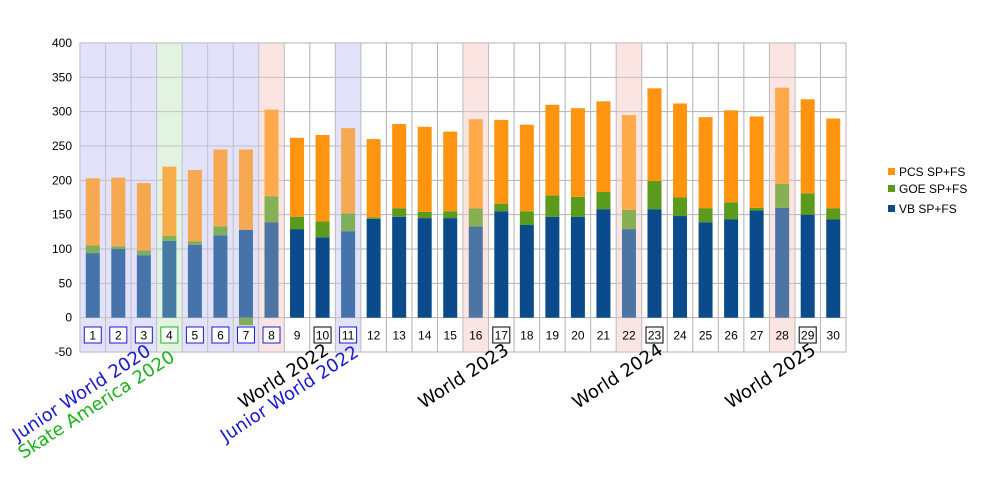 The width and height of the screenshot is (1000, 490). What do you see at coordinates (527, 336) in the screenshot?
I see `x-tick-label: 18` at bounding box center [527, 336].